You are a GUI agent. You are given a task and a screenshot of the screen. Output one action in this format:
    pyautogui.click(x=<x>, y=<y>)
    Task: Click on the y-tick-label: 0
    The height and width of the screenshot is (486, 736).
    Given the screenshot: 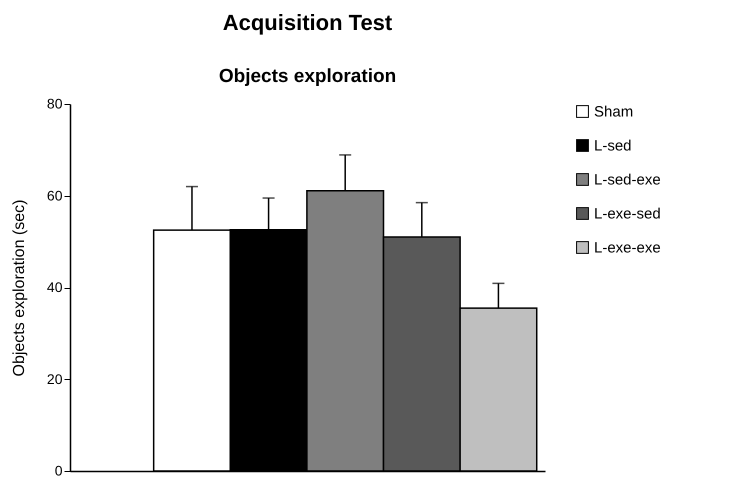 What is the action you would take?
    pyautogui.click(x=58, y=470)
    